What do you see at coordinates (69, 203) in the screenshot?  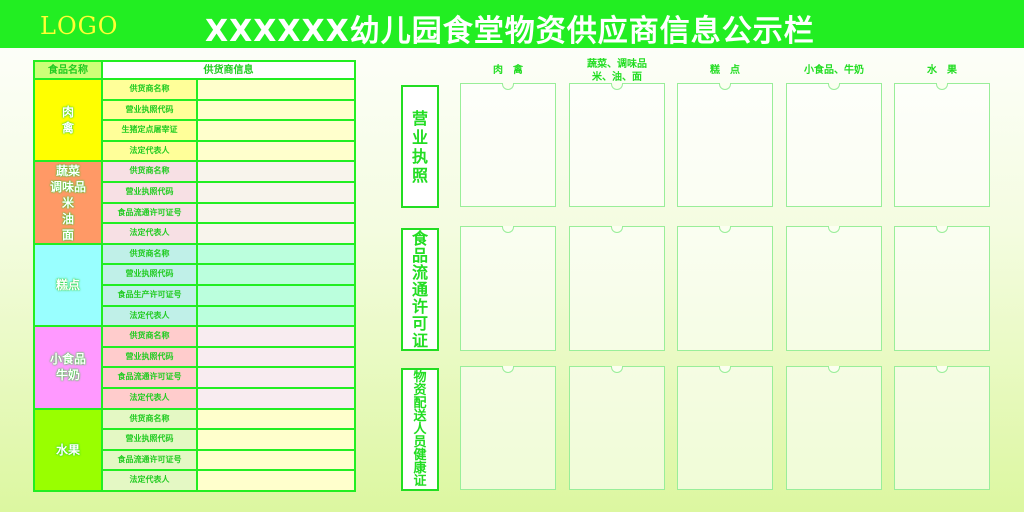 I see `category-cell: 蔬菜 调味品 米 油 面` at bounding box center [69, 203].